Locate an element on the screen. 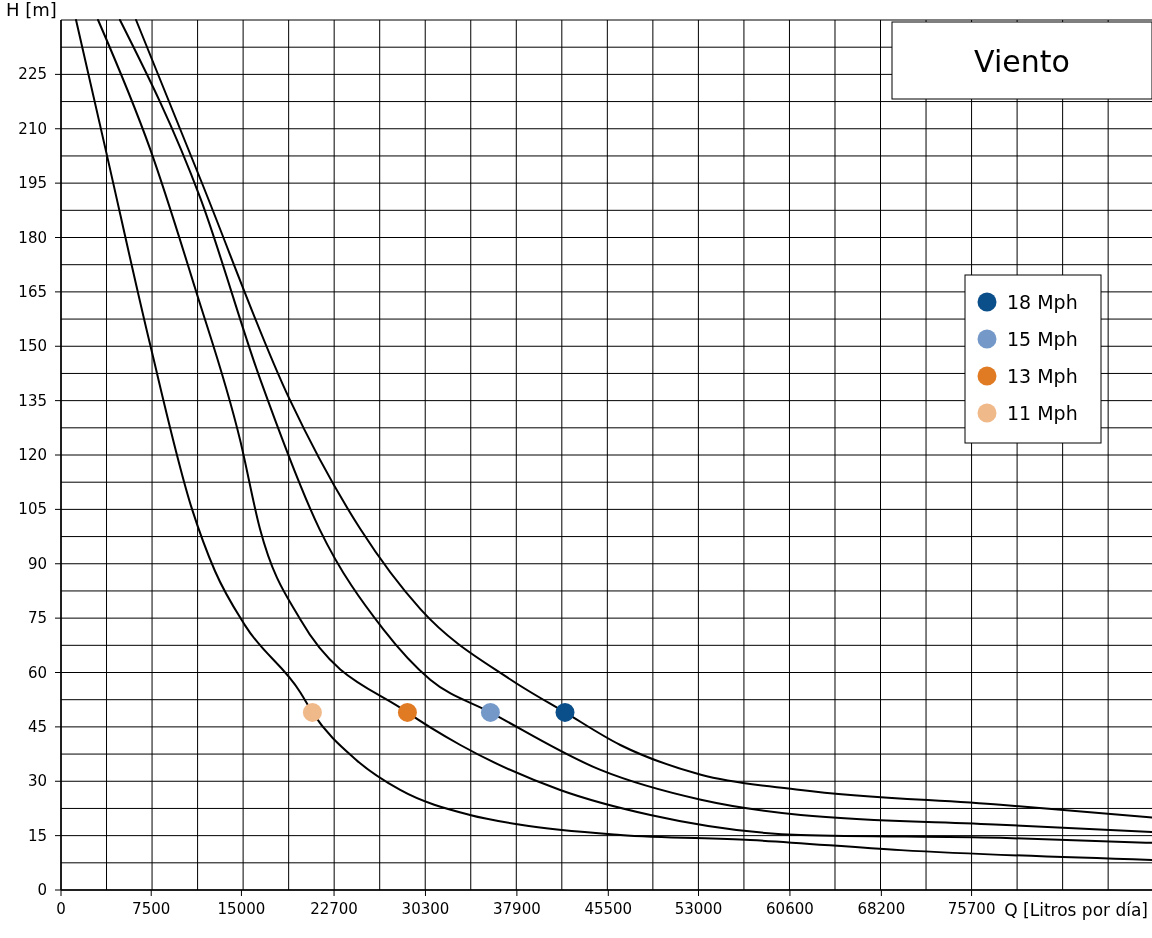 This screenshot has height=938, width=1152. y-axis-title: H [m] is located at coordinates (31, 10).